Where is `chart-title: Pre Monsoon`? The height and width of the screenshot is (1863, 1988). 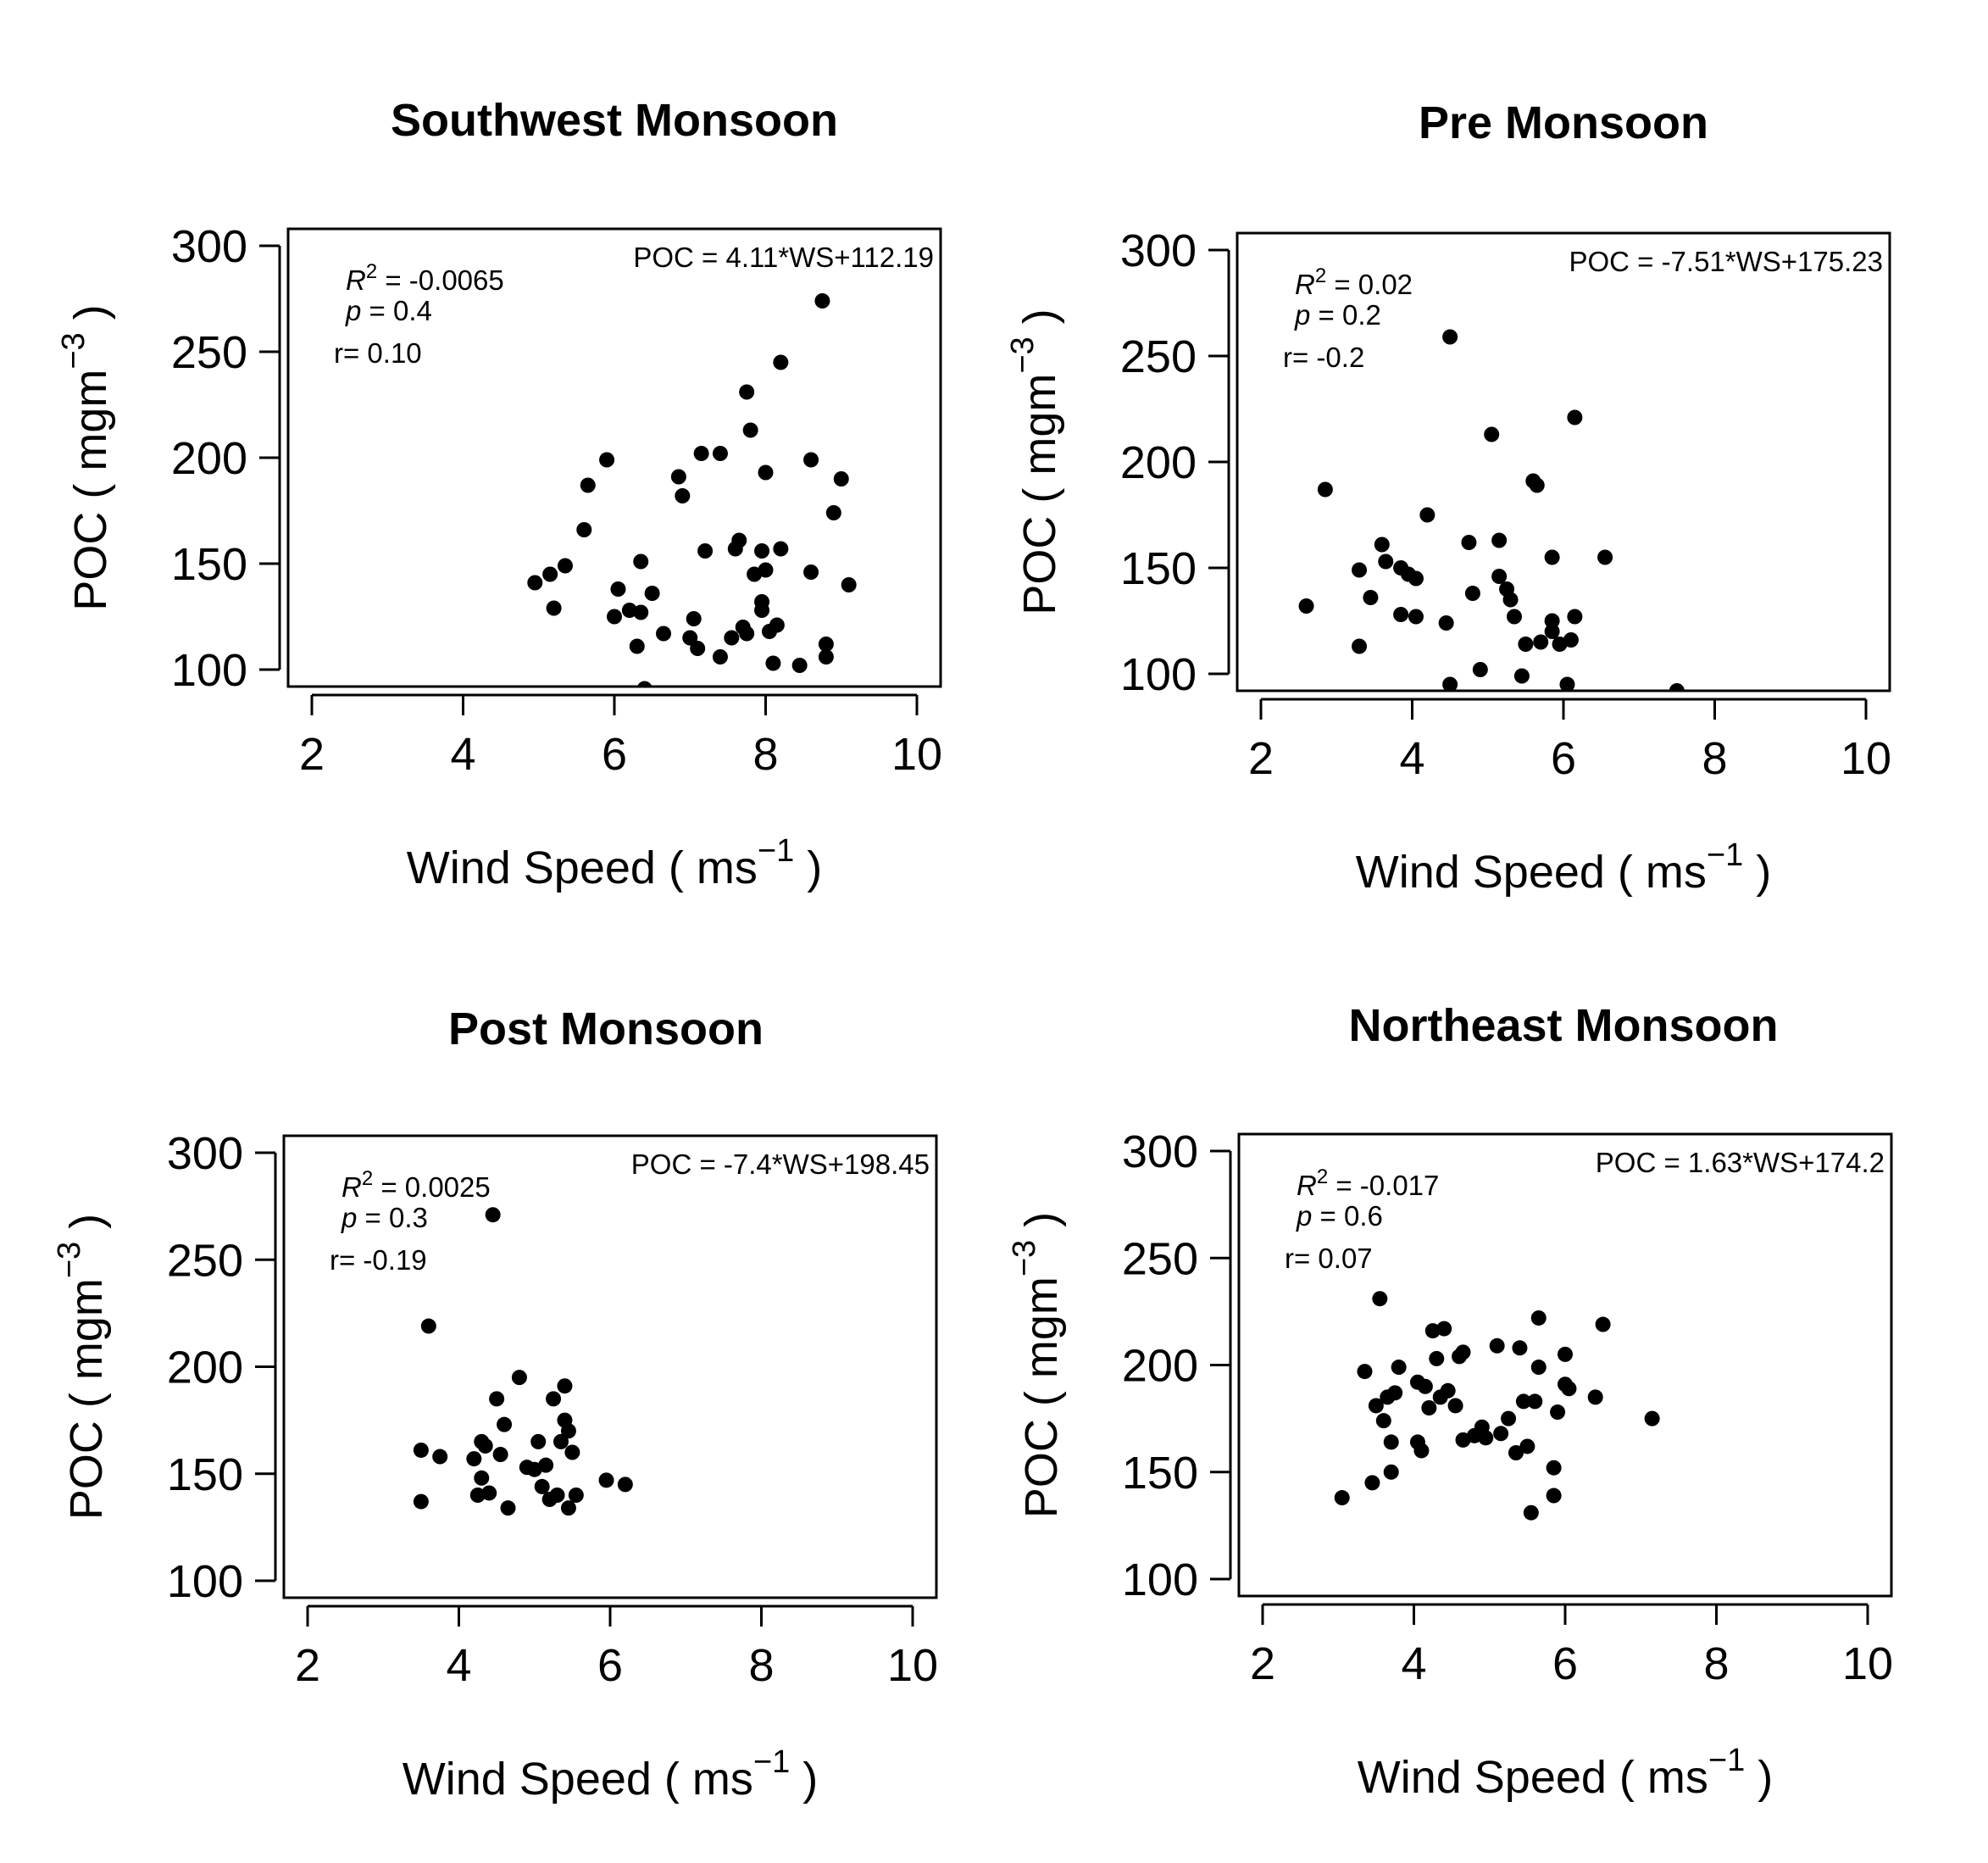 chart-title: Pre Monsoon is located at coordinates (1563, 122).